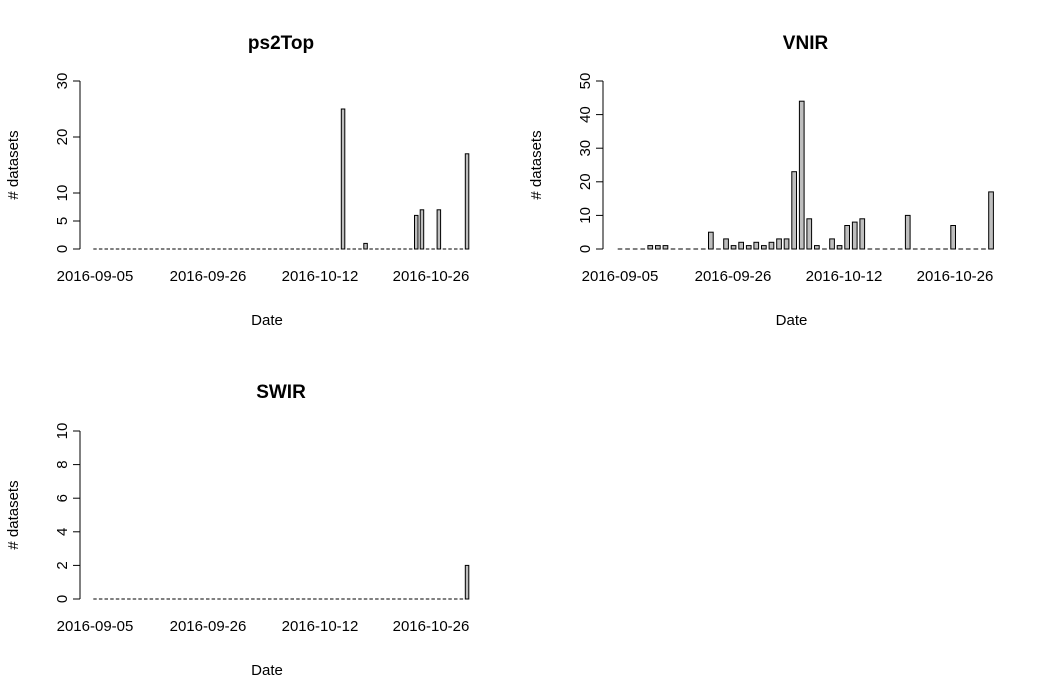 The width and height of the screenshot is (1041, 682). I want to click on y-tick-label: 6, so click(62, 498).